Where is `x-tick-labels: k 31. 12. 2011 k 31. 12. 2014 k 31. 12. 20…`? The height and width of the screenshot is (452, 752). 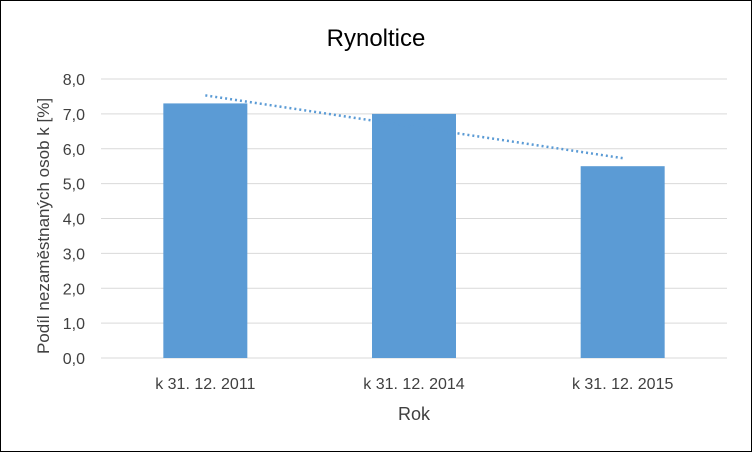
x-tick-labels: k 31. 12. 2011 k 31. 12. 2014 k 31. 12. 20… is located at coordinates (414, 384).